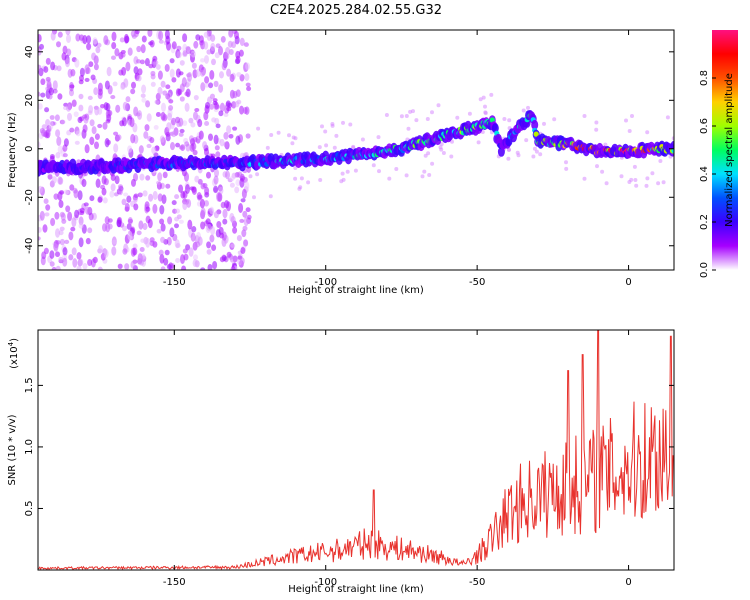 This screenshot has height=600, width=750. I want to click on colorbar-tick-label: 0.4, so click(704, 174).